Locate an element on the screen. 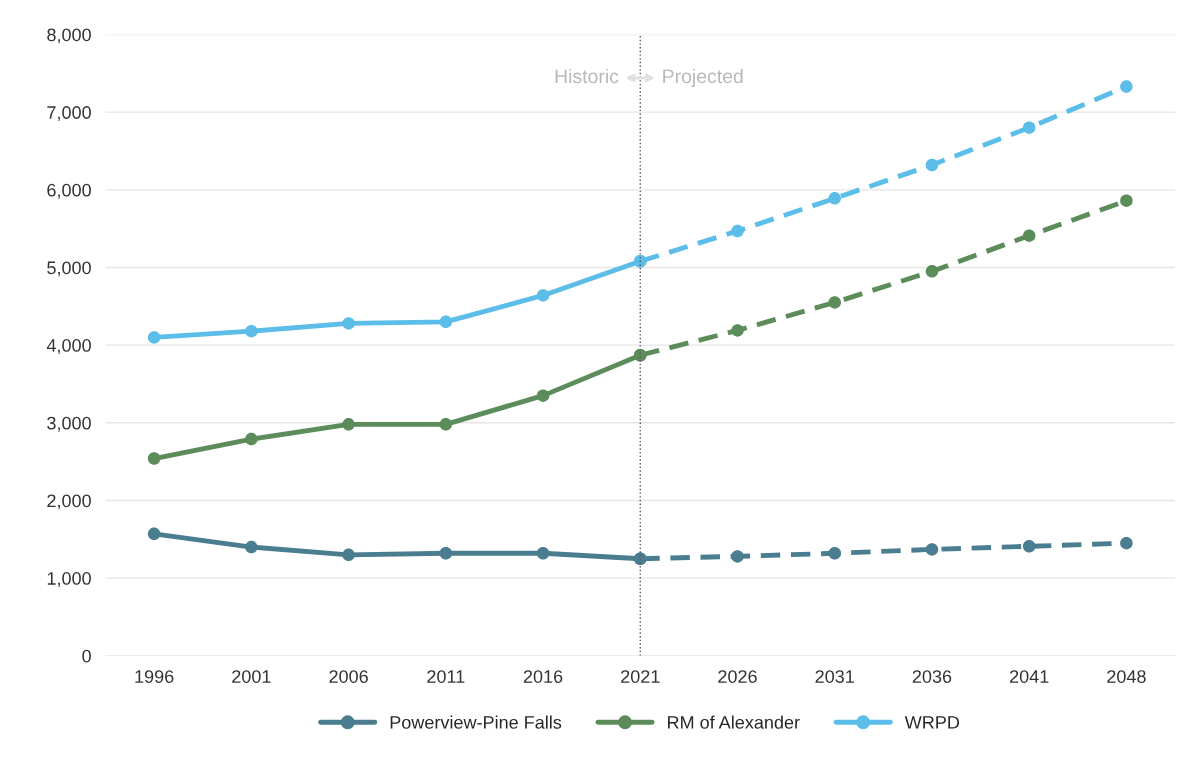  annotation: Projected is located at coordinates (703, 78).